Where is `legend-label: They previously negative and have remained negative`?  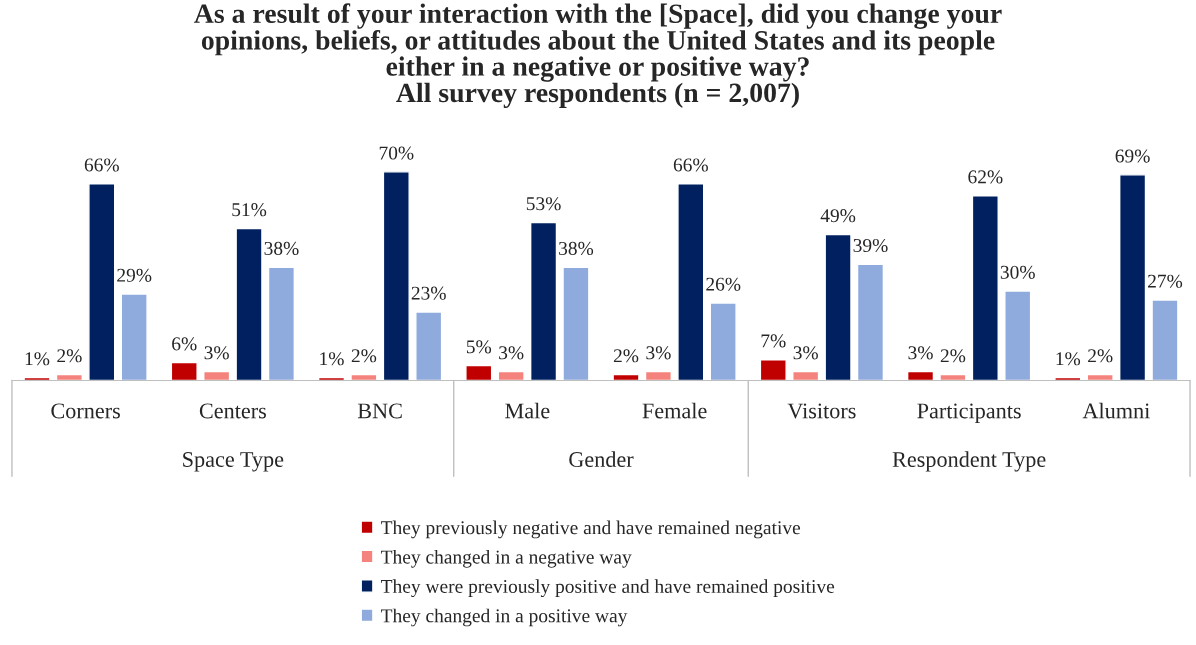 legend-label: They previously negative and have remained negative is located at coordinates (591, 529).